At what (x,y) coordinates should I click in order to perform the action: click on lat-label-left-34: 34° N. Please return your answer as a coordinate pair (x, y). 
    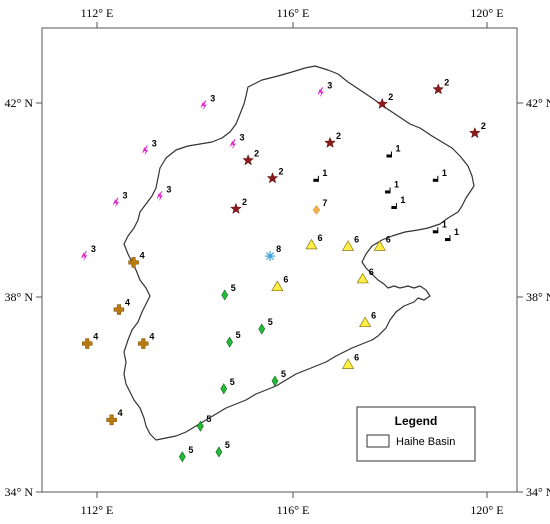
    Looking at the image, I should click on (19, 492).